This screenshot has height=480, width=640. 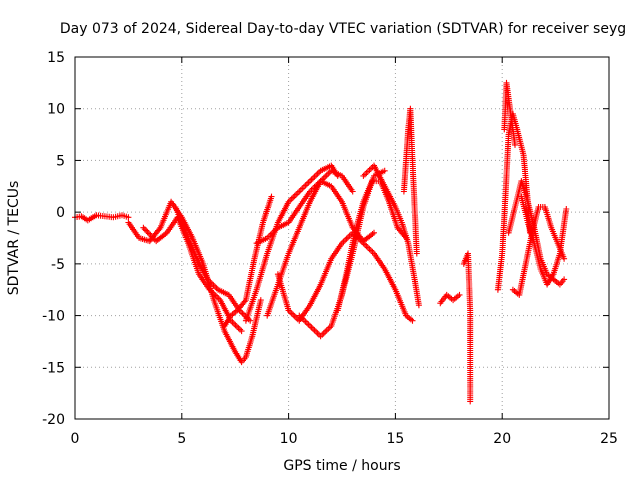 I want to click on x-tick-label: 10, so click(x=289, y=439).